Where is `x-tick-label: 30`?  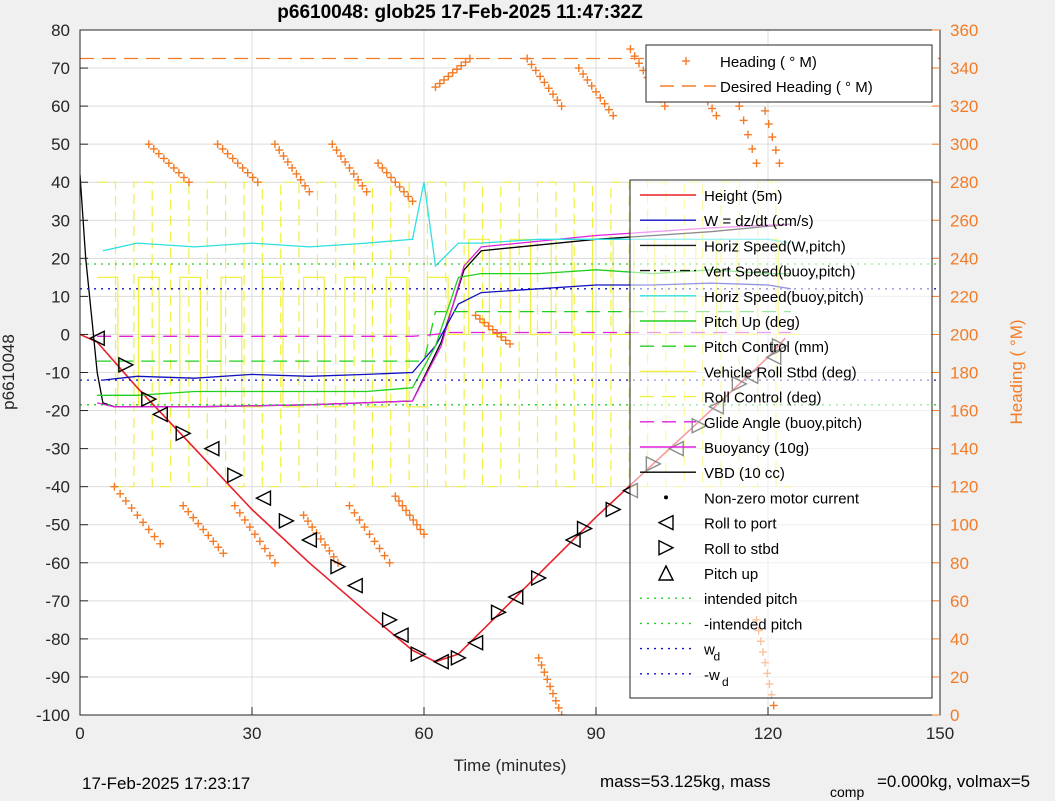
x-tick-label: 30 is located at coordinates (252, 733).